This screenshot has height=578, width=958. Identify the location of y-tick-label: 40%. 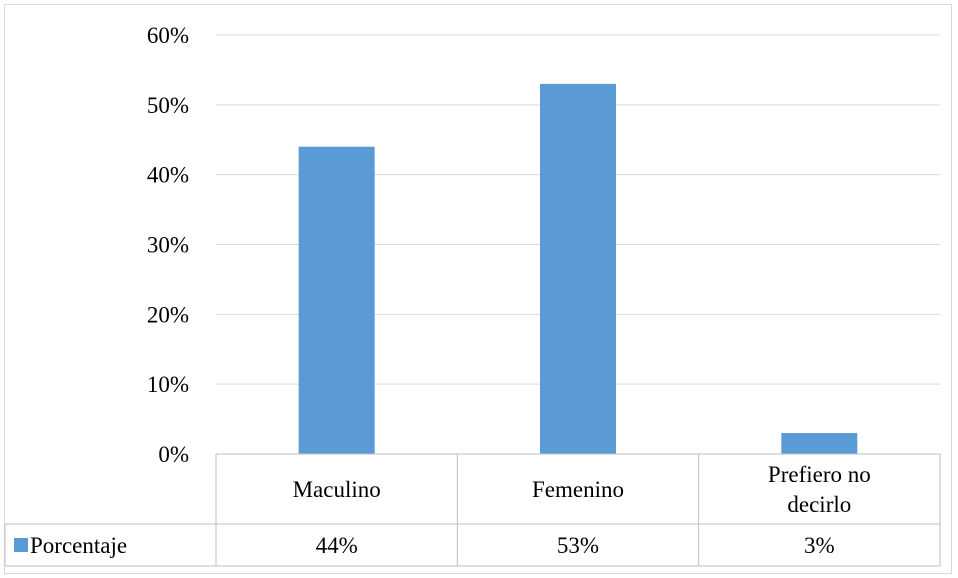
(168, 175).